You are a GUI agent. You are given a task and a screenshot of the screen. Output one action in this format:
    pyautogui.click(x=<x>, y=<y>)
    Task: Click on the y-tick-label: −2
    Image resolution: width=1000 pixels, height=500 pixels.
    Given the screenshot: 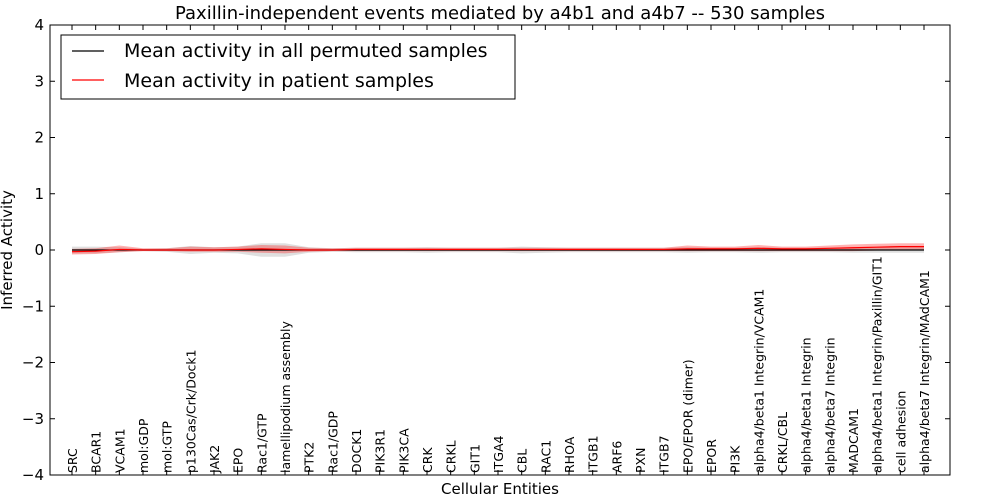 What is the action you would take?
    pyautogui.click(x=33, y=363)
    